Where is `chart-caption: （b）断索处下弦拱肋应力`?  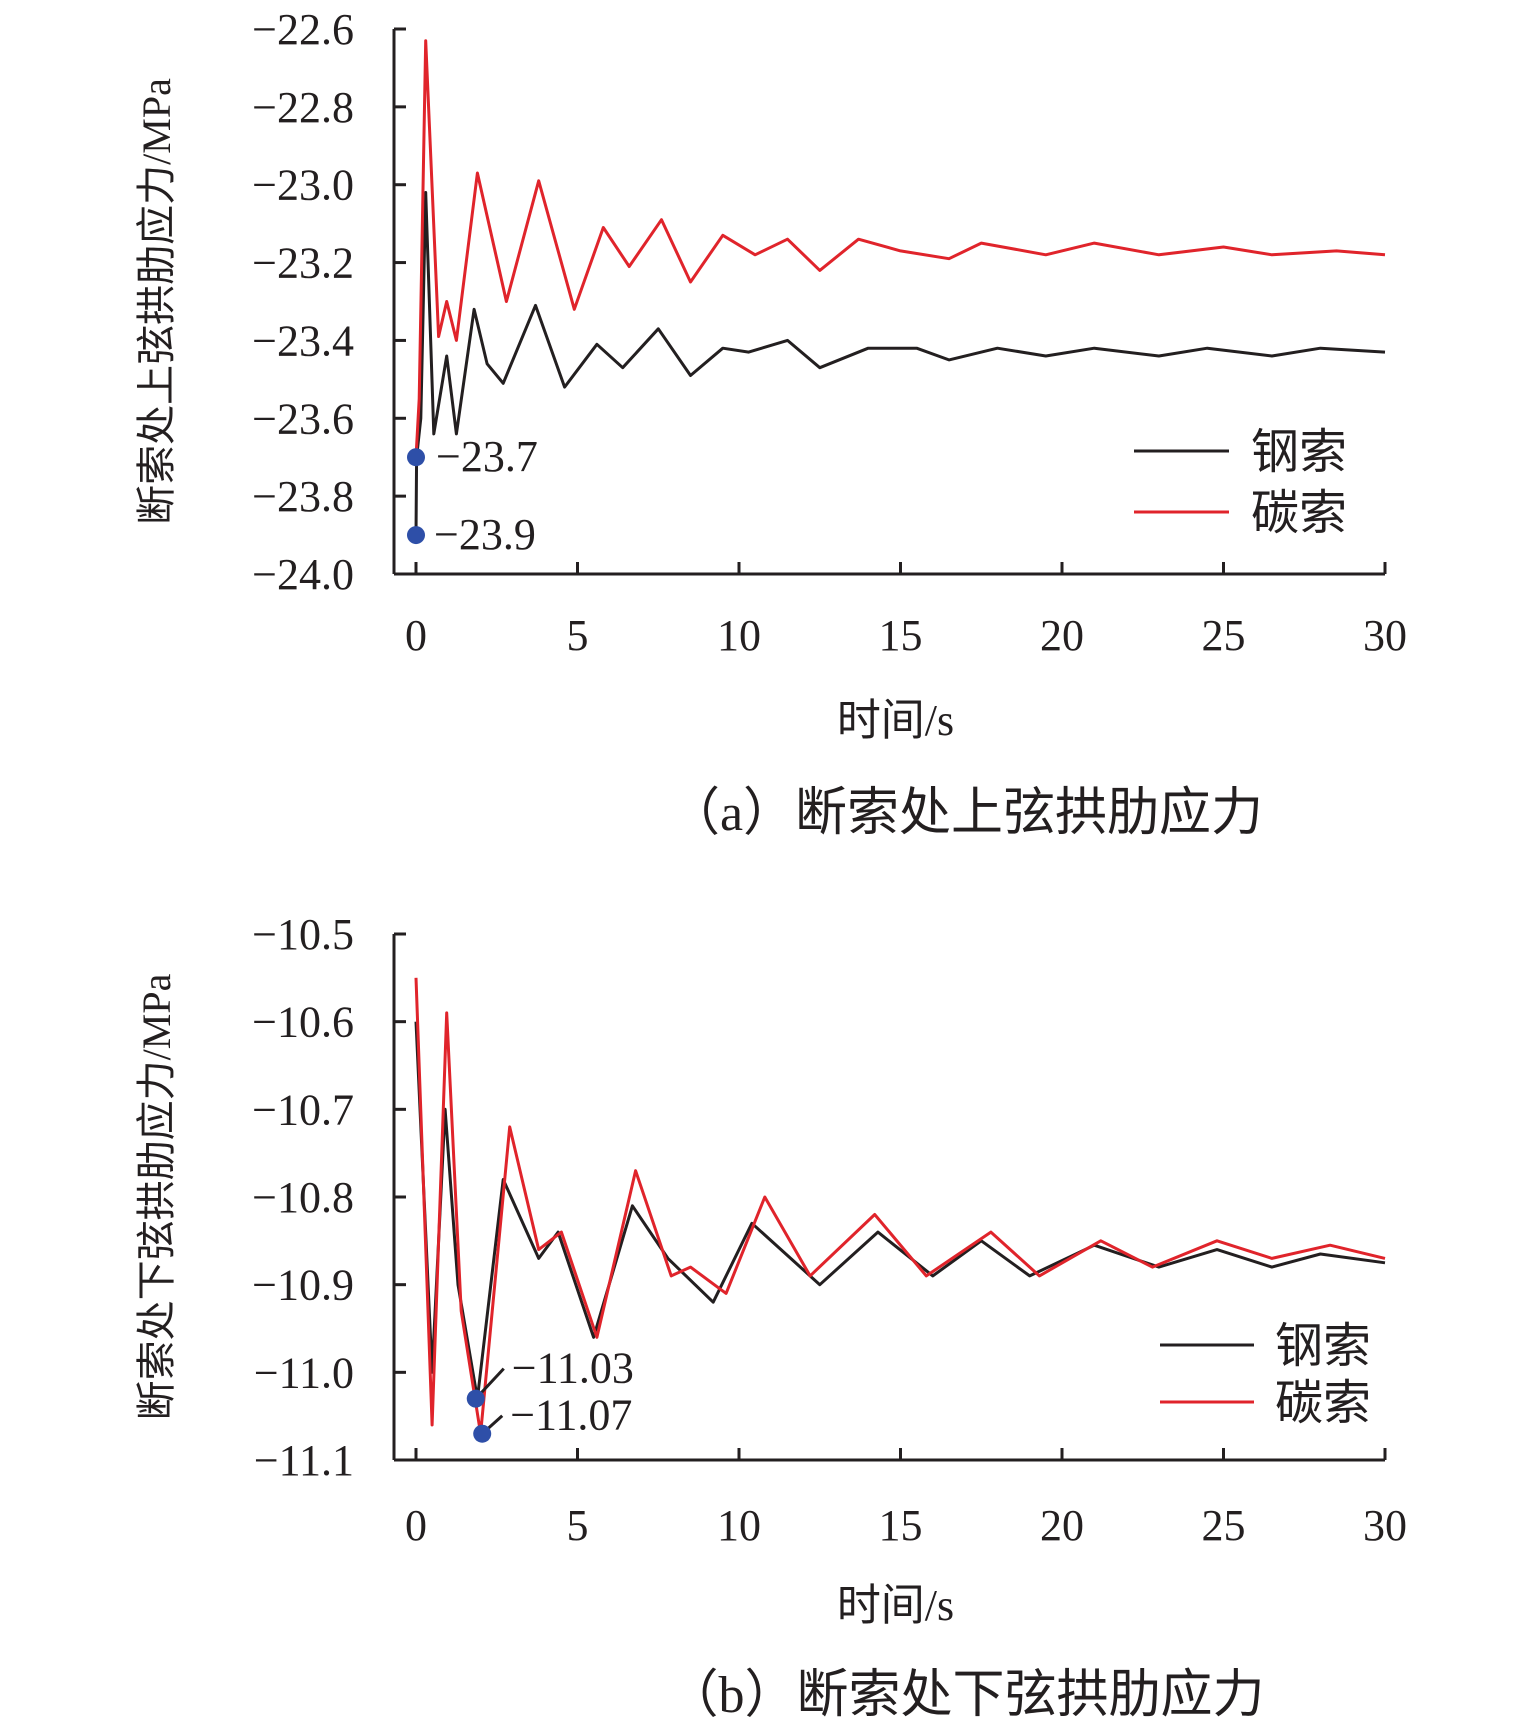
chart-caption: （b）断索处下弦拱肋应力 is located at coordinates (965, 1695).